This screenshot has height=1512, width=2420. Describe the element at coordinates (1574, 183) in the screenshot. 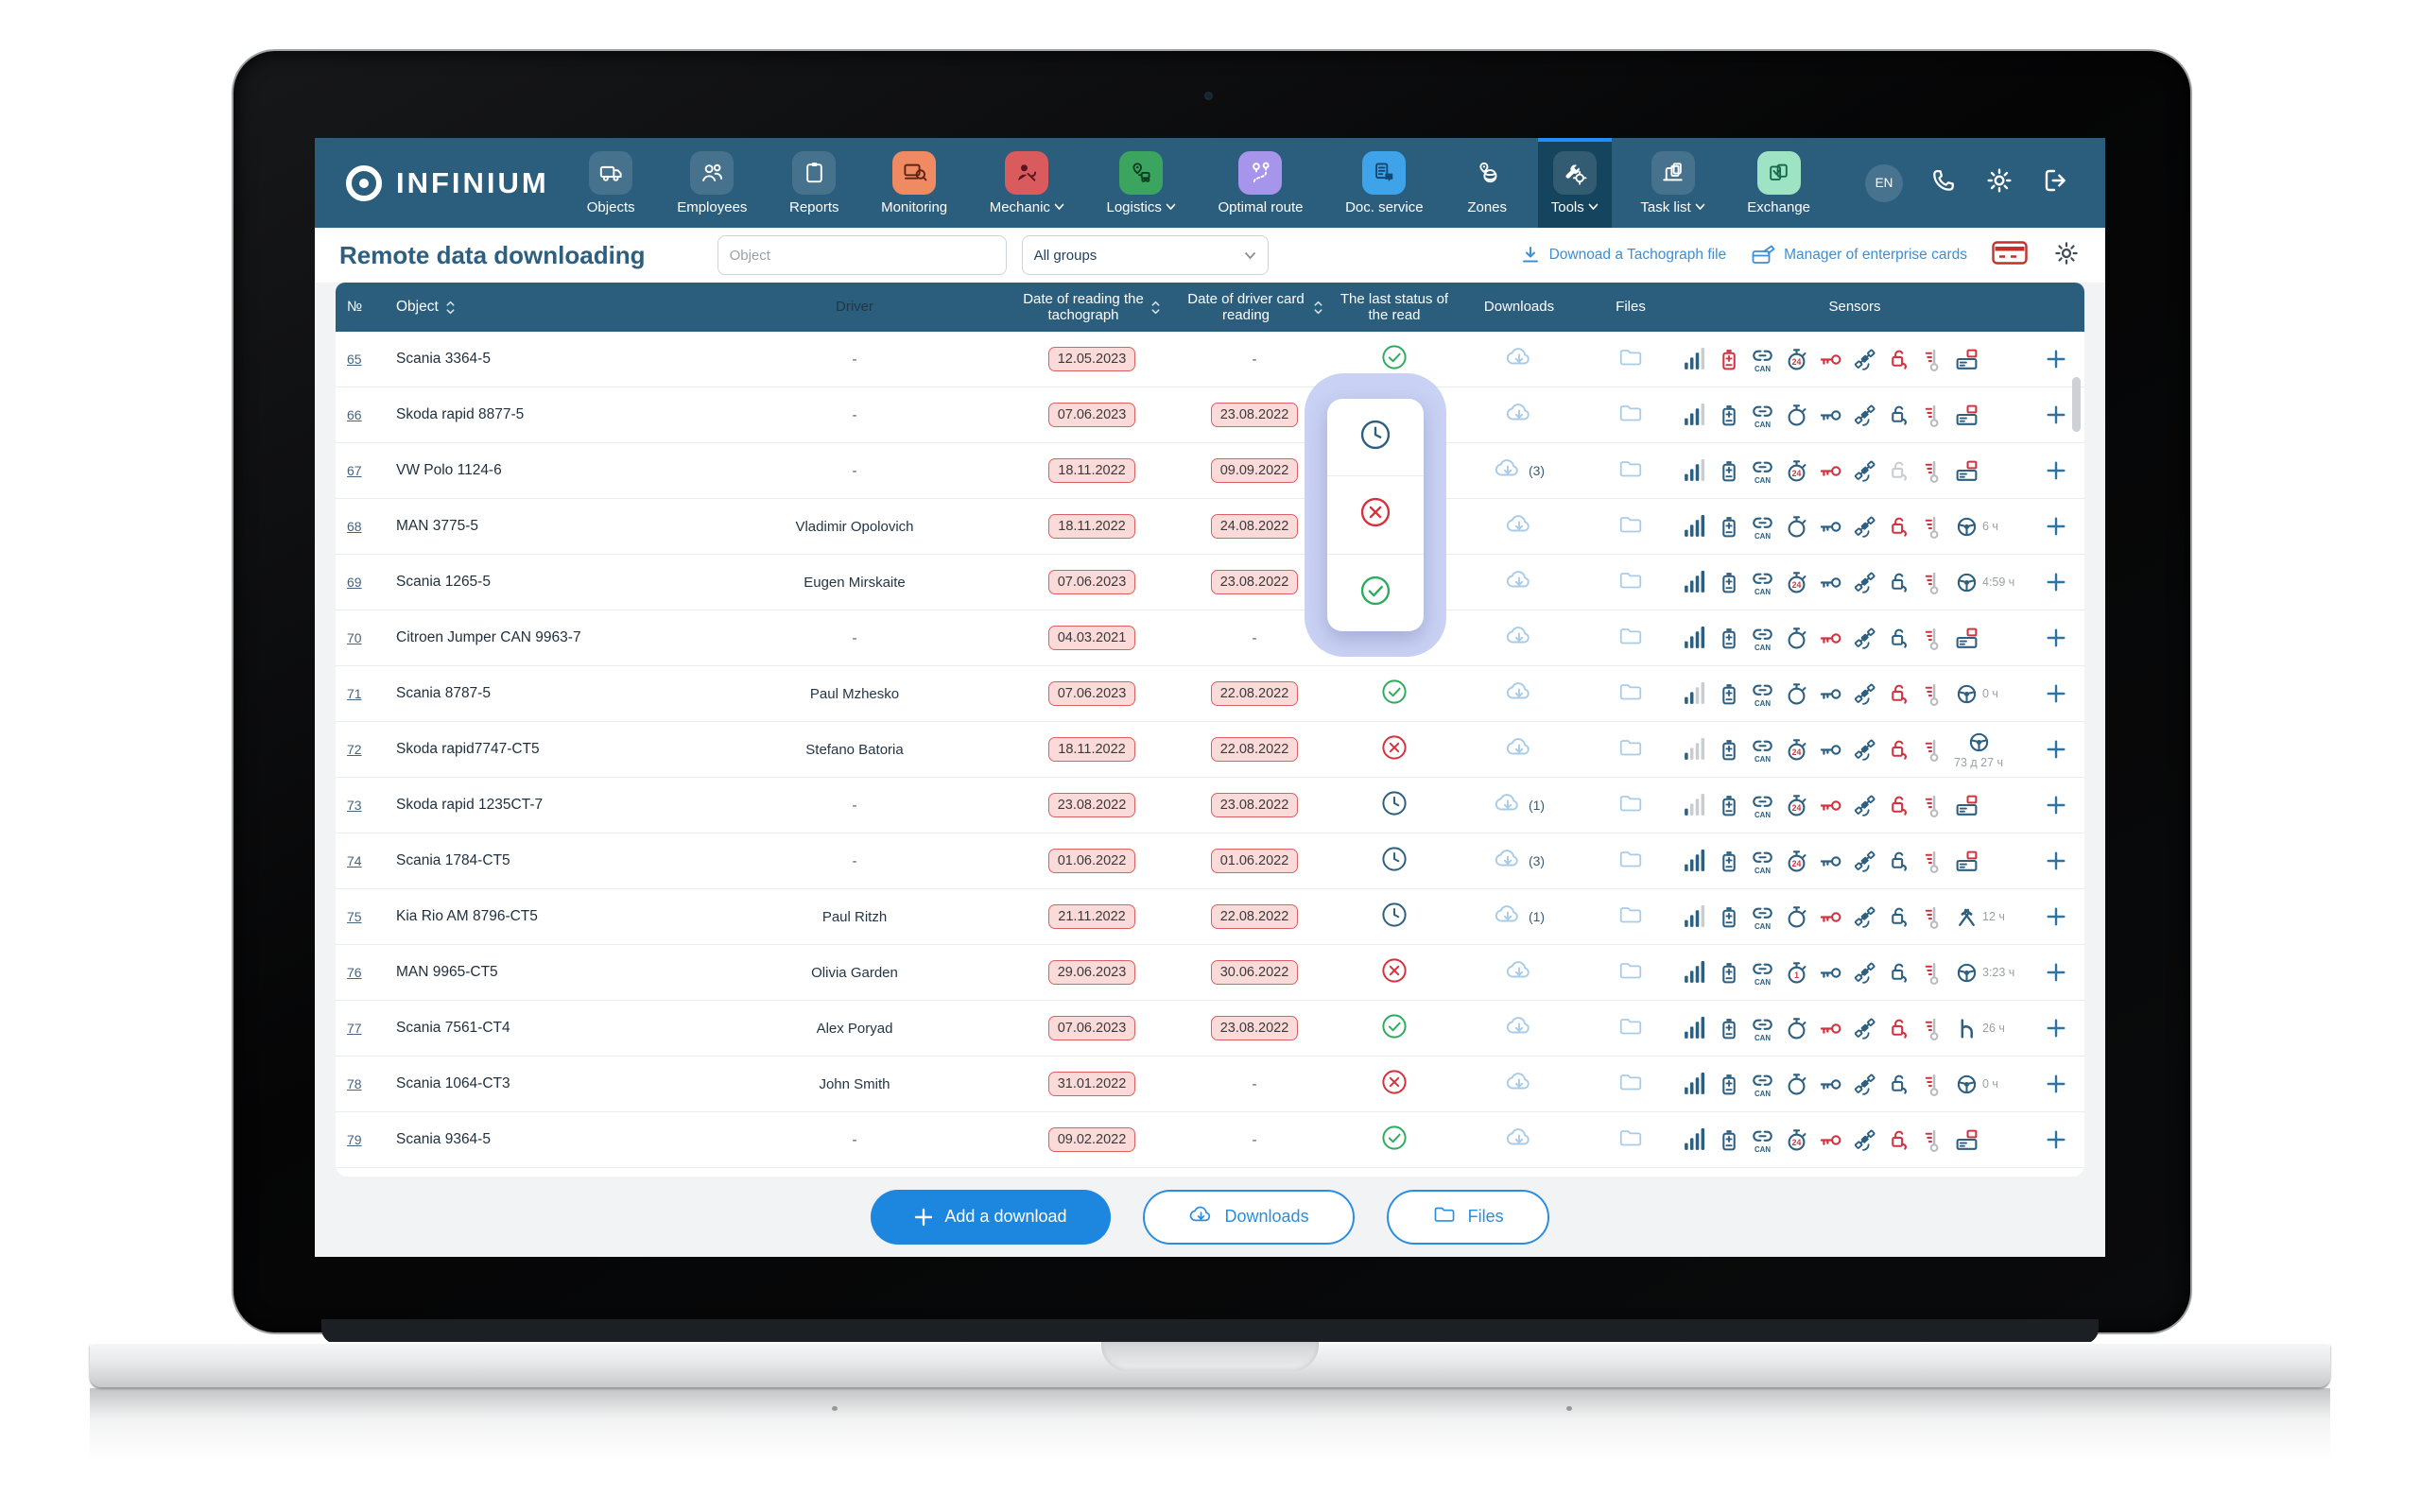

I see `nav-item-tools: Tools` at that location.